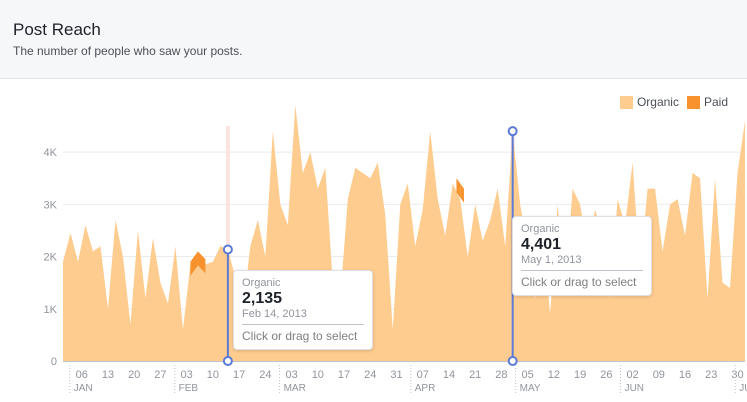 Image resolution: width=747 pixels, height=402 pixels. I want to click on tooltip-date: Feb 14, 2013, so click(303, 316).